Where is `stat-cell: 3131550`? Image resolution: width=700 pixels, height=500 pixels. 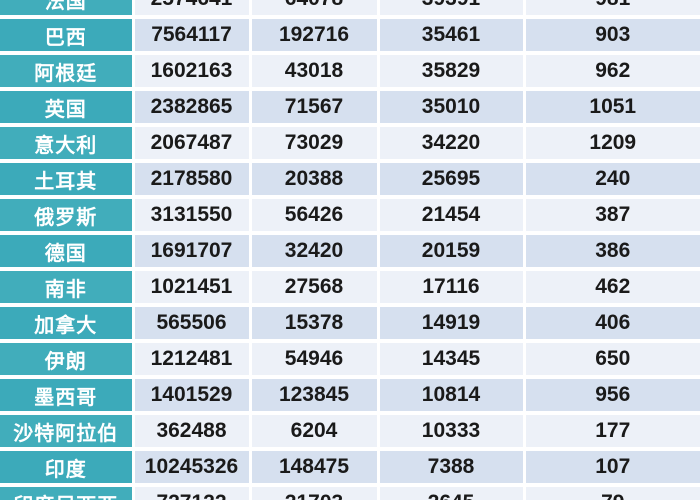
stat-cell: 3131550 is located at coordinates (192, 216).